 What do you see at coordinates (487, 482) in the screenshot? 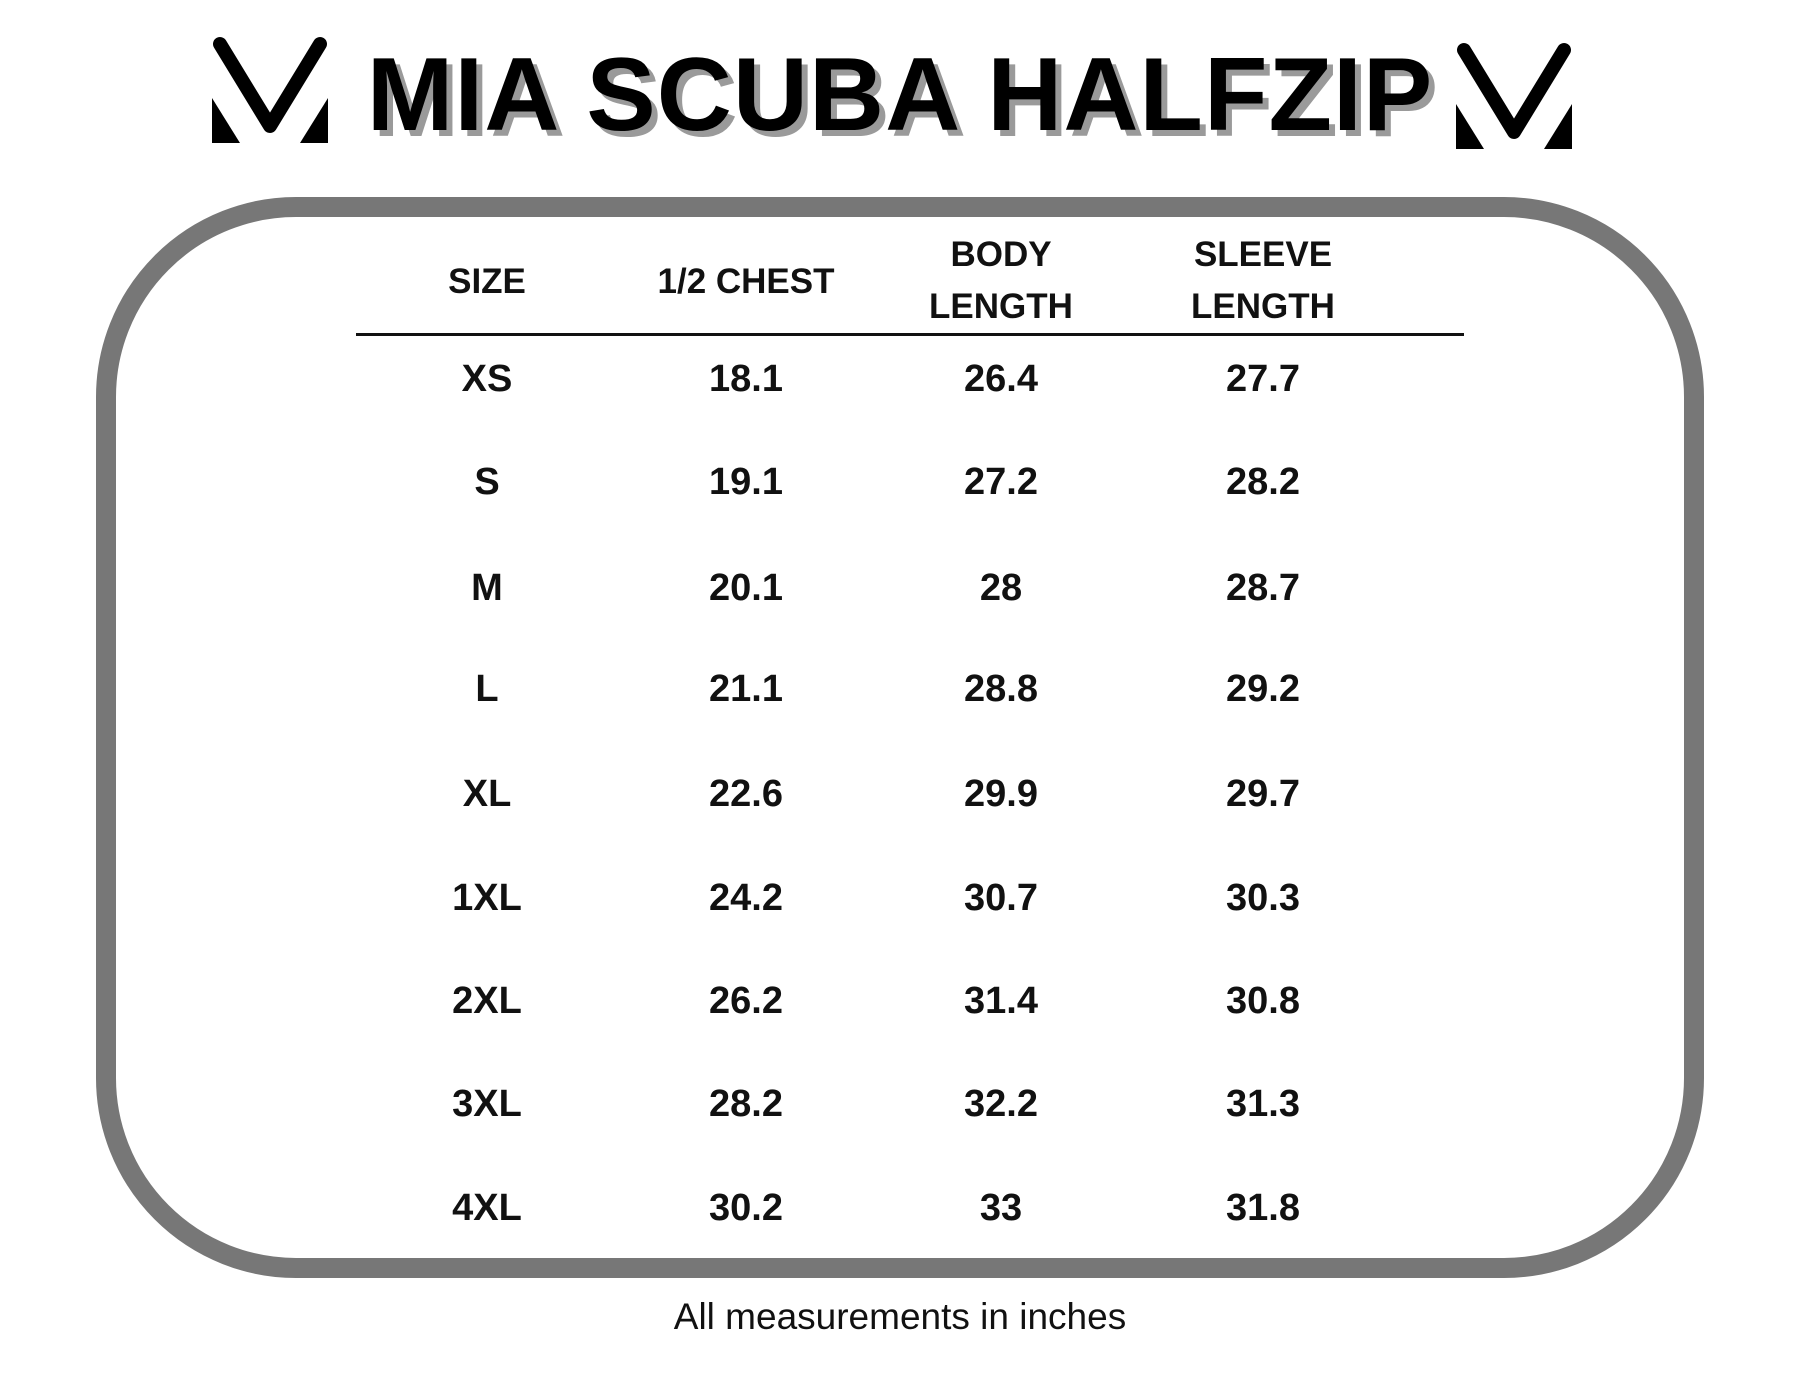
I see `cell-size: S` at bounding box center [487, 482].